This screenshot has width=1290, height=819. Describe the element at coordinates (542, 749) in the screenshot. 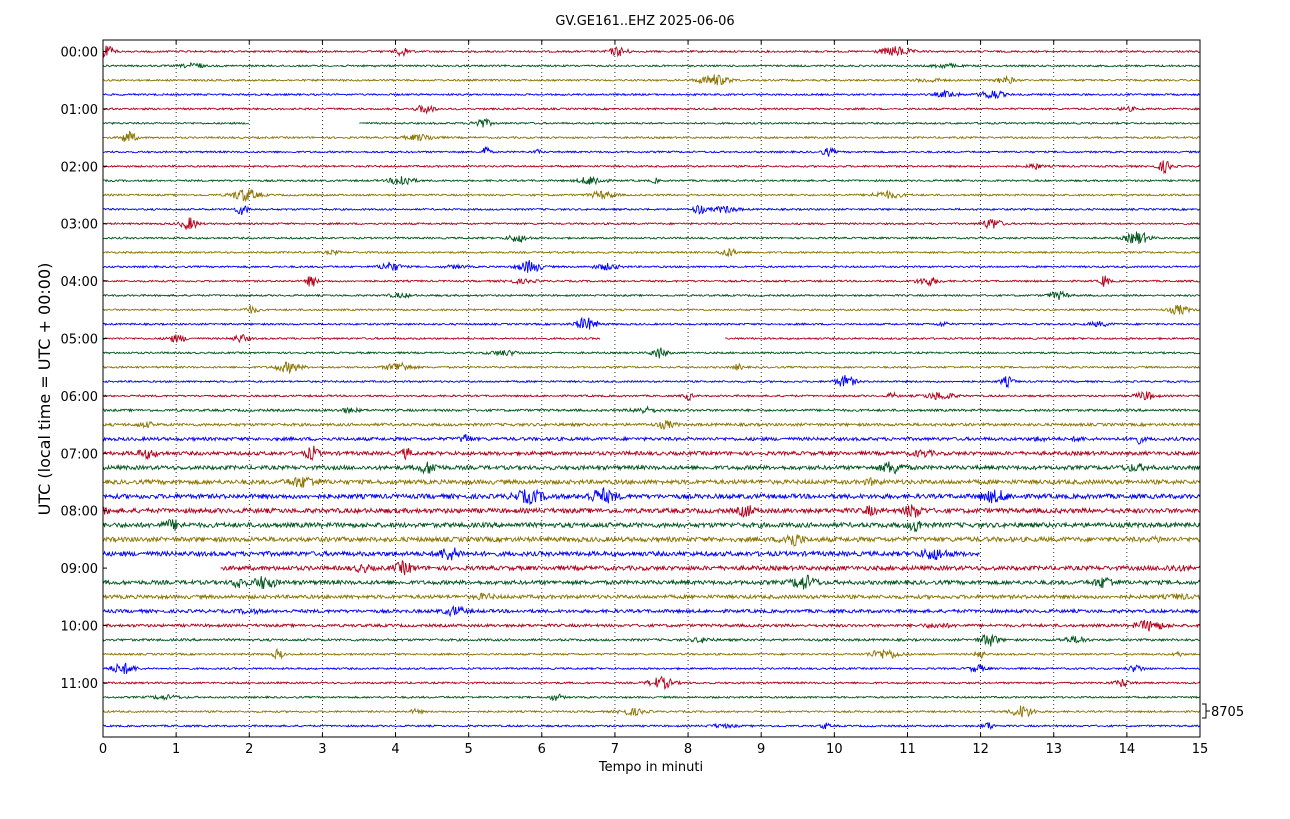

I see `x-tick-label: 6` at that location.